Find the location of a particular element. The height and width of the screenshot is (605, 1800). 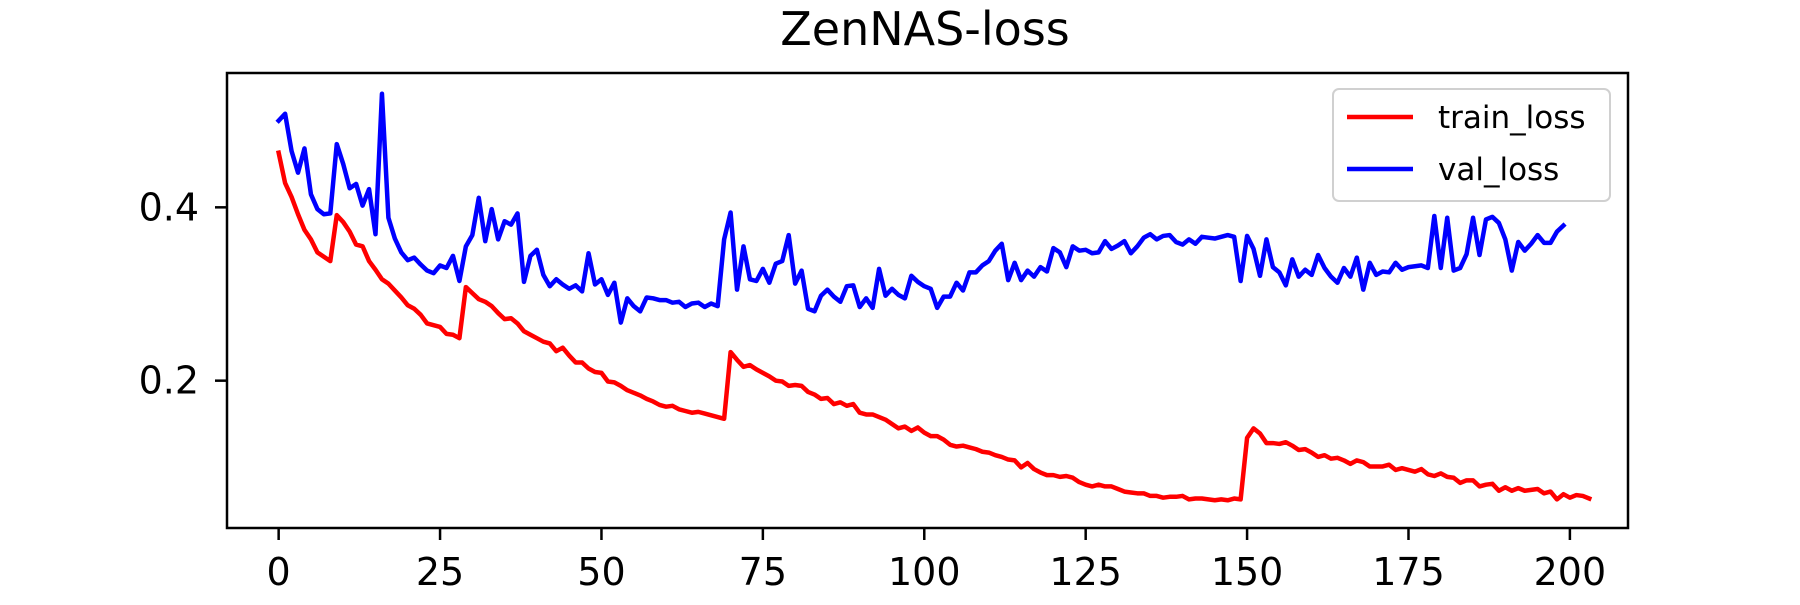

chart-title: ZenNAS-loss is located at coordinates (925, 29).